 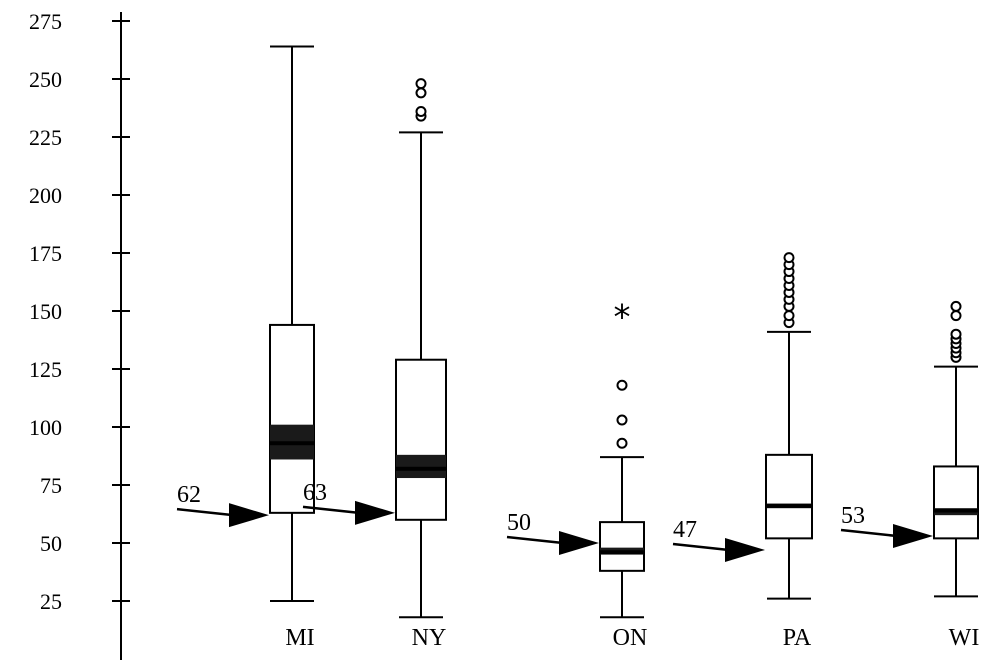 What do you see at coordinates (886, 526) in the screenshot?
I see `annotation-arrow: 53` at bounding box center [886, 526].